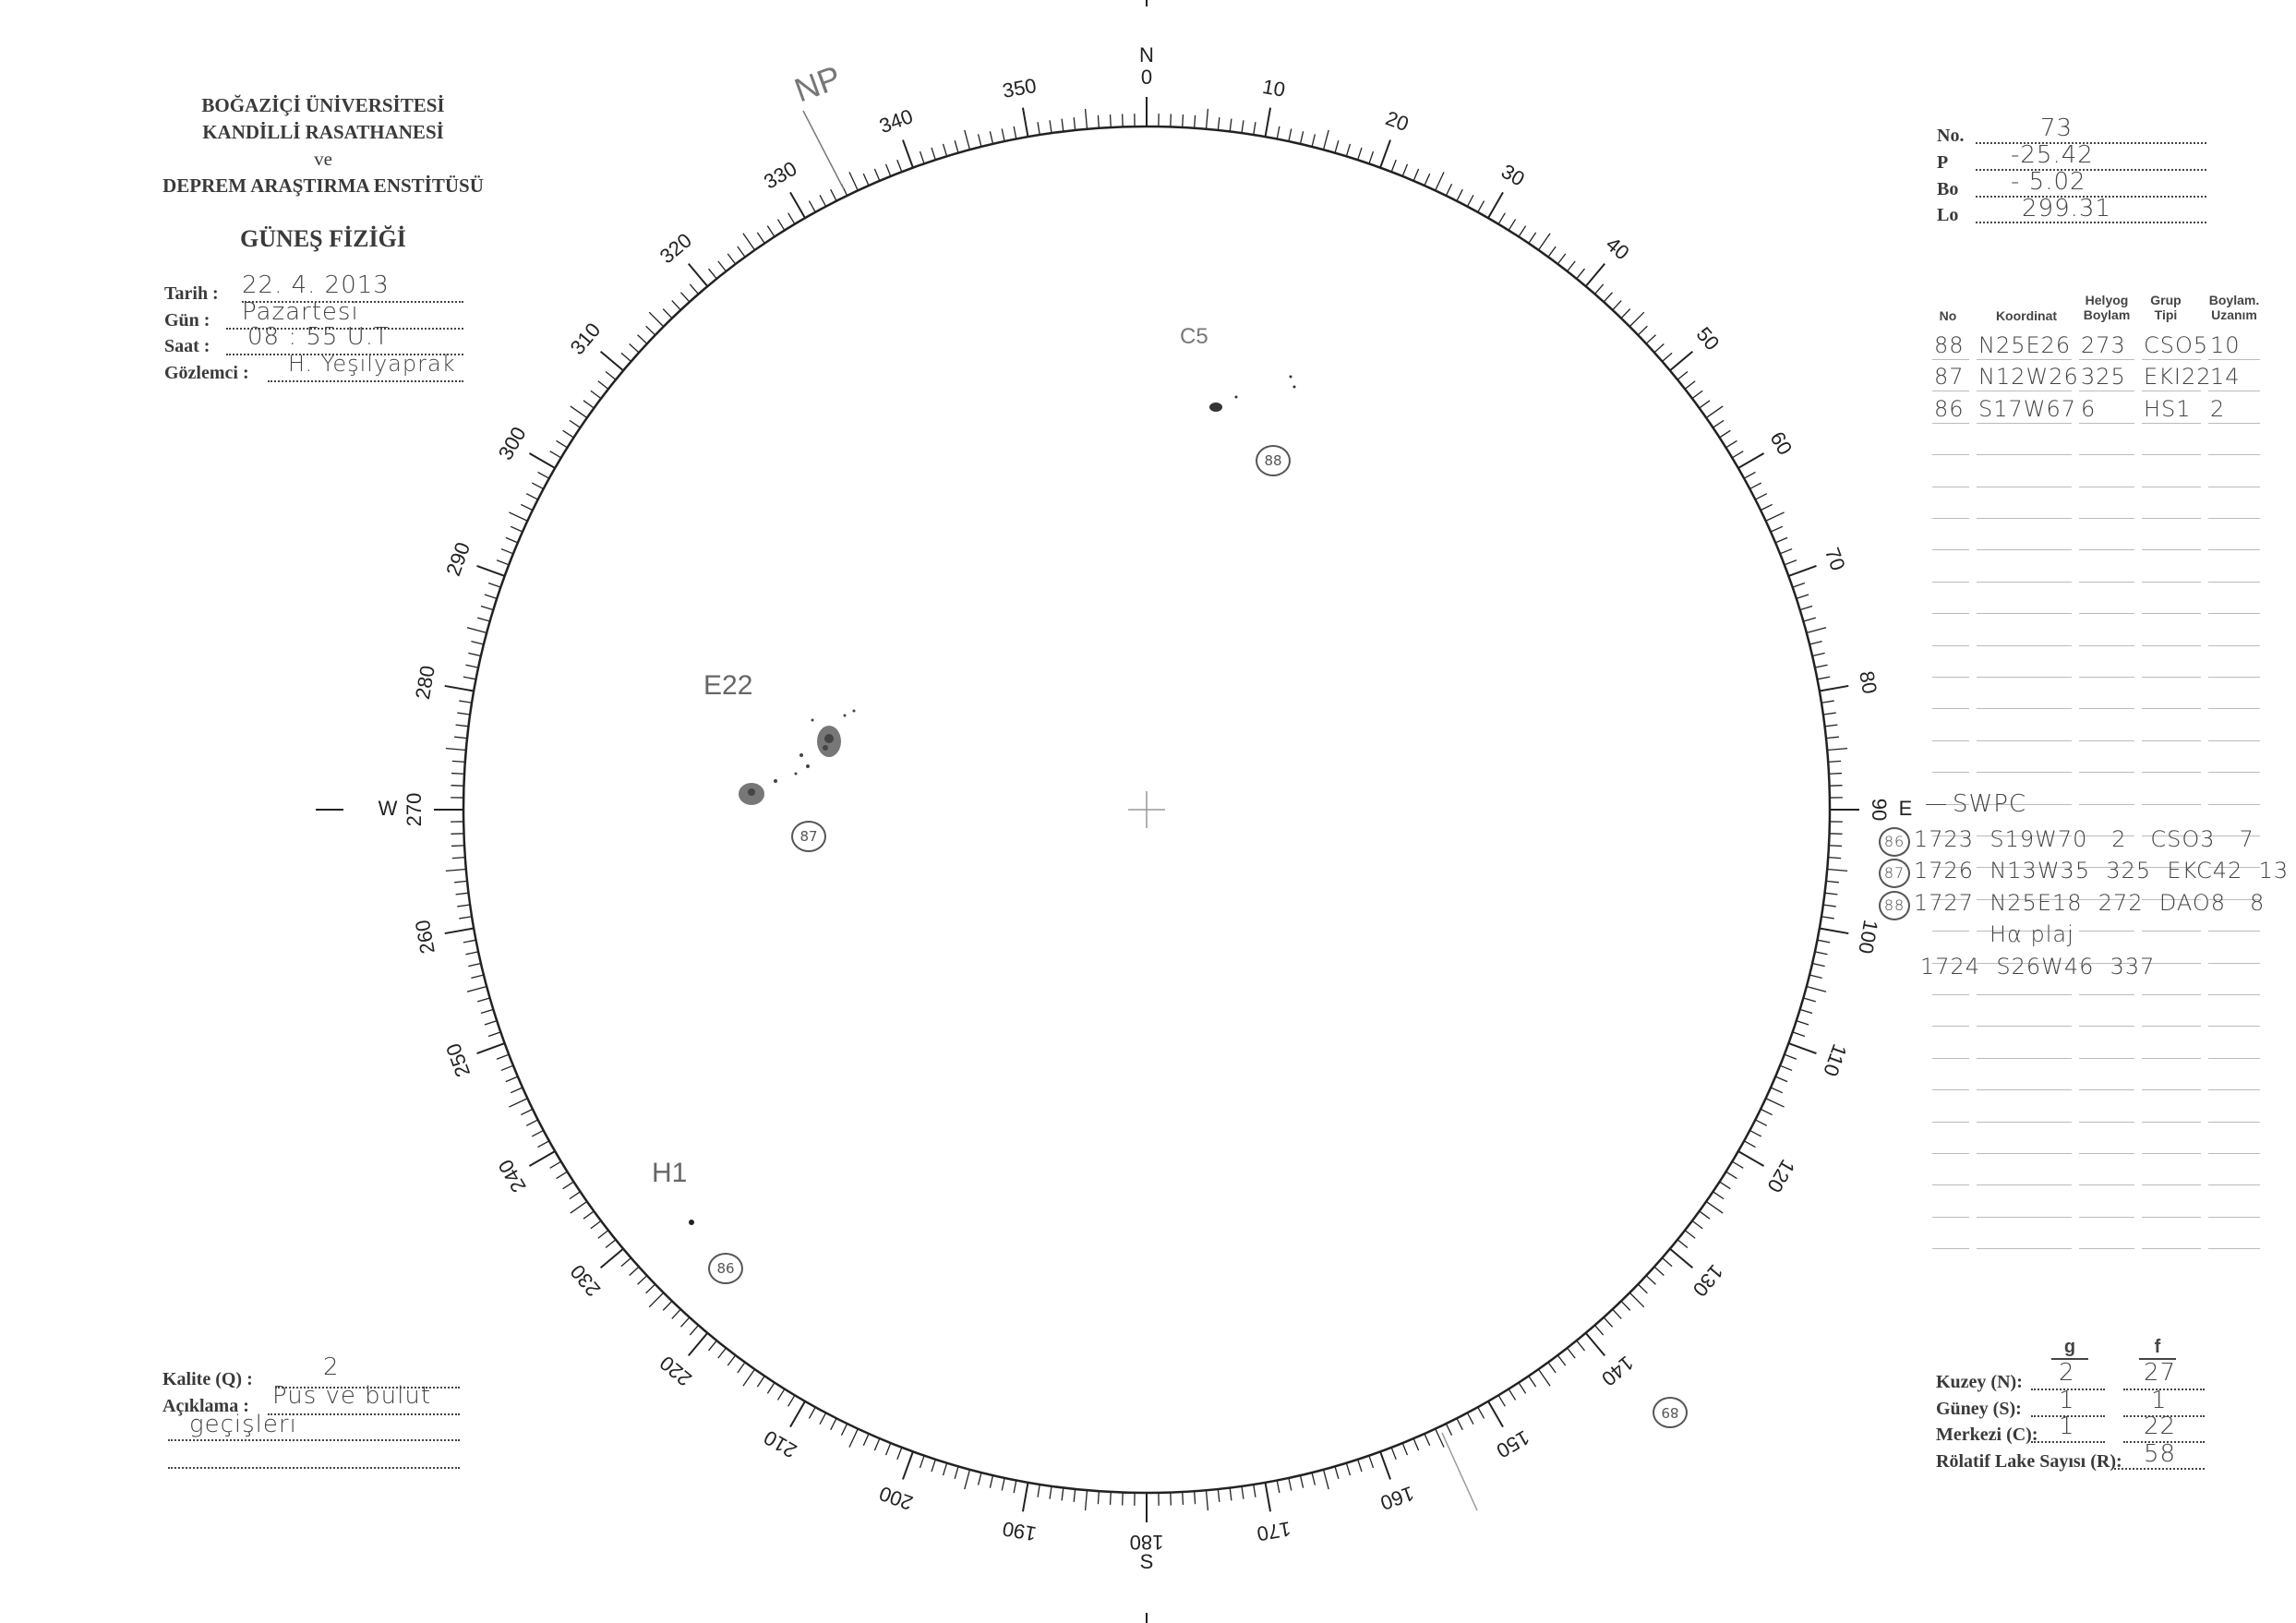 This screenshot has width=2296, height=1623. What do you see at coordinates (2057, 128) in the screenshot?
I see `no-value: 73` at bounding box center [2057, 128].